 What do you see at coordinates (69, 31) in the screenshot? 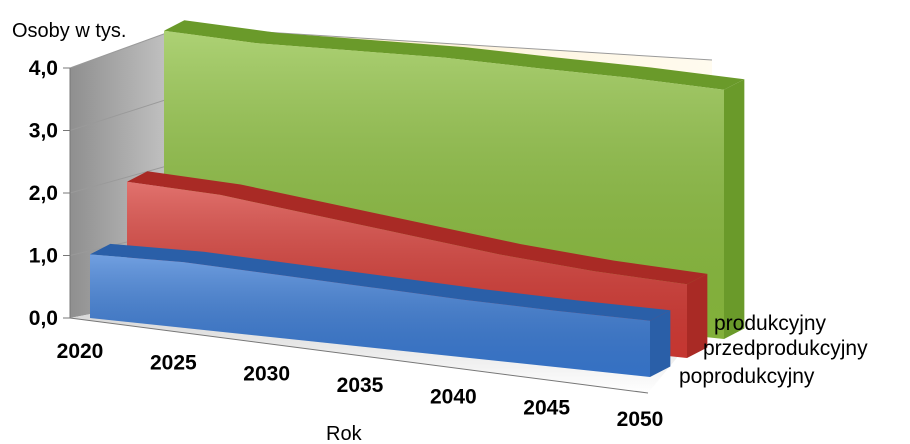
I see `y-axis-title: Osoby w tys.` at bounding box center [69, 31].